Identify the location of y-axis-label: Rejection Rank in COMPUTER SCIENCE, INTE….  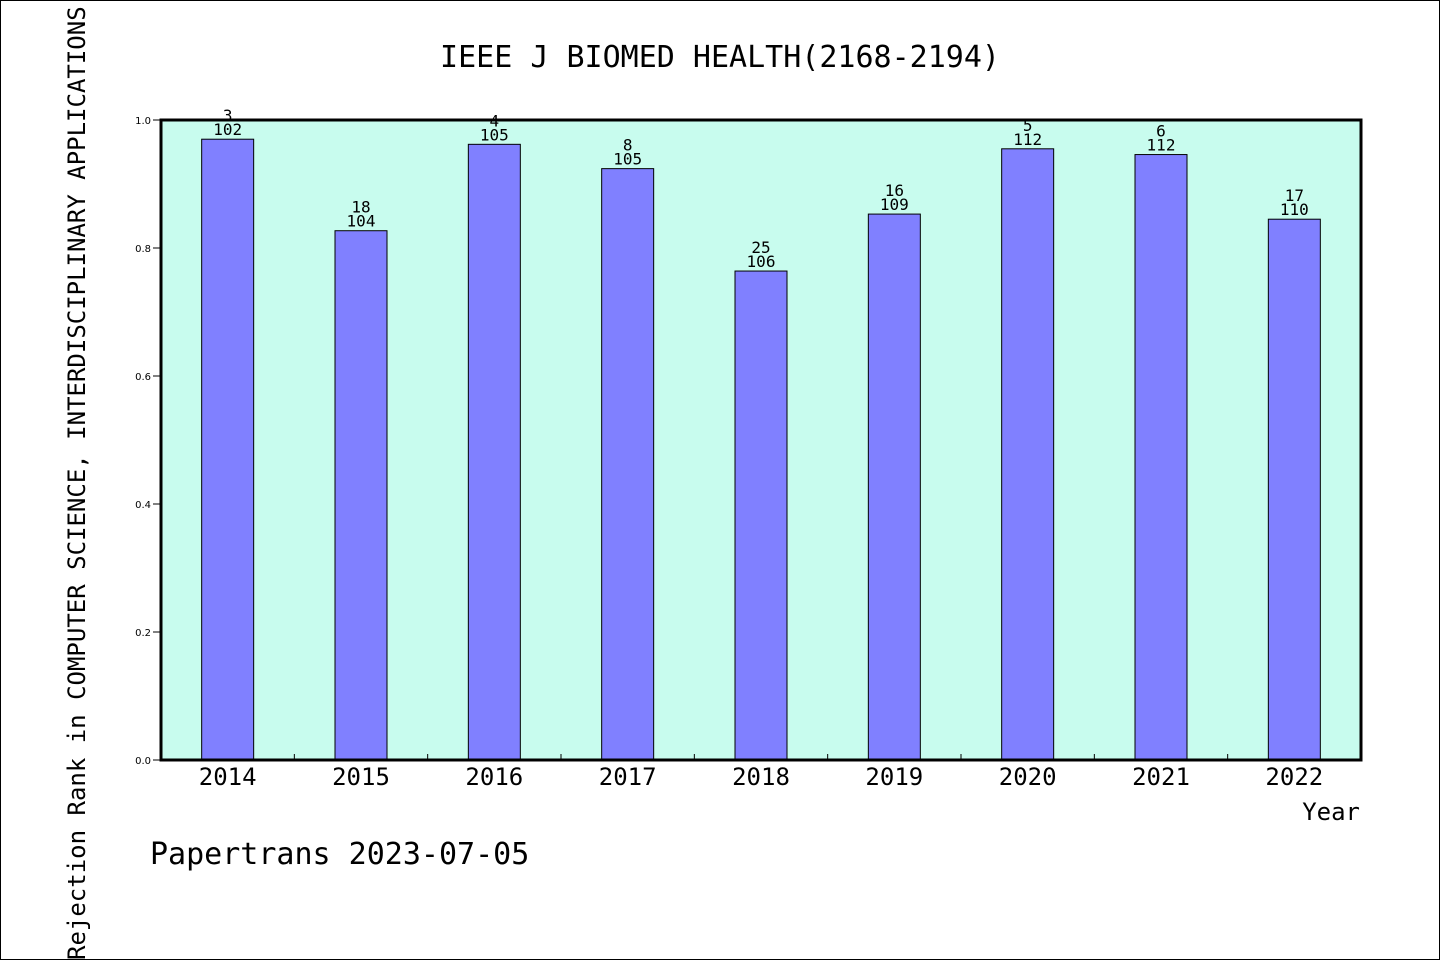
(77, 483).